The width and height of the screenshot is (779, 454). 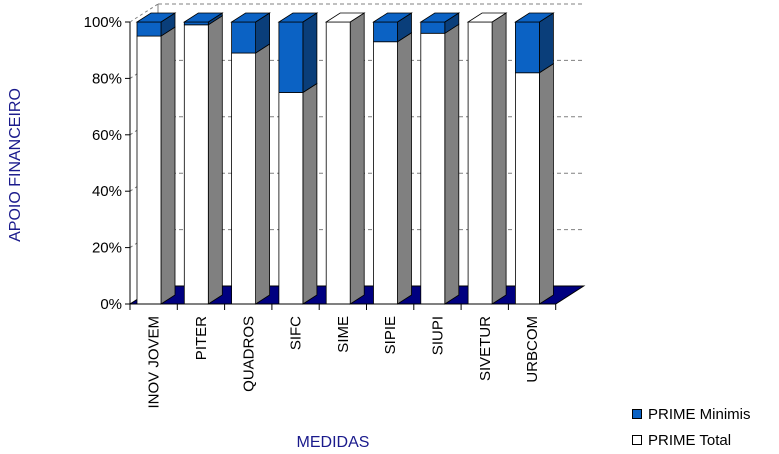 What do you see at coordinates (103, 163) in the screenshot?
I see `y-tick-labels: 0% 20% 40% 60% 80% 100%` at bounding box center [103, 163].